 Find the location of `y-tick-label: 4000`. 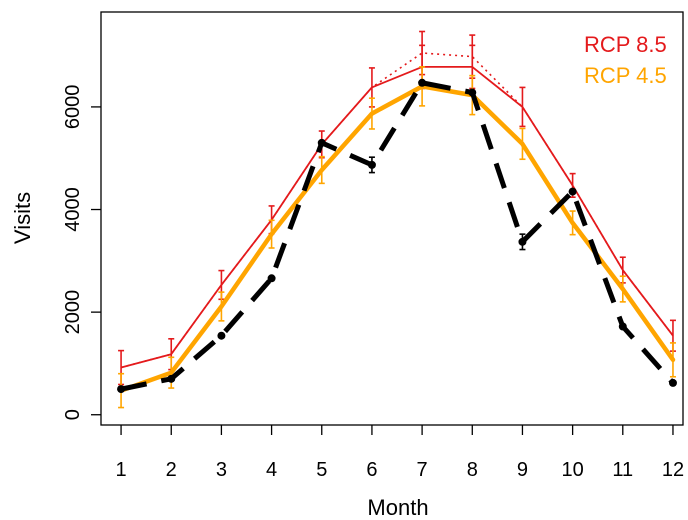

y-tick-label: 4000 is located at coordinates (73, 209).